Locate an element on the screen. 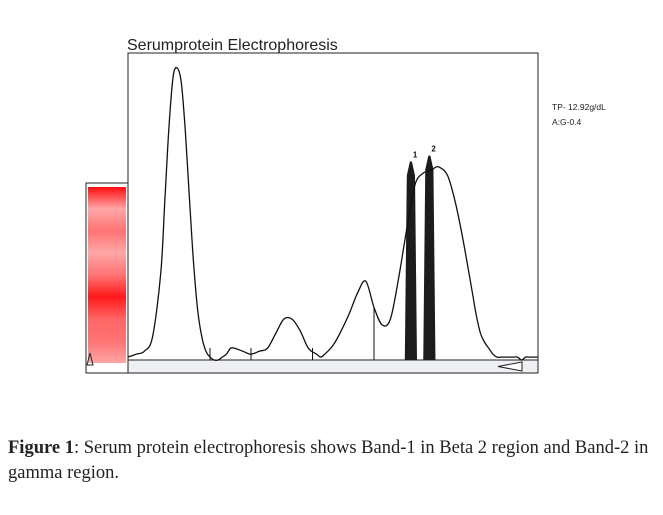 Image resolution: width=663 pixels, height=515 pixels. peak-label-2: 2 is located at coordinates (433, 149).